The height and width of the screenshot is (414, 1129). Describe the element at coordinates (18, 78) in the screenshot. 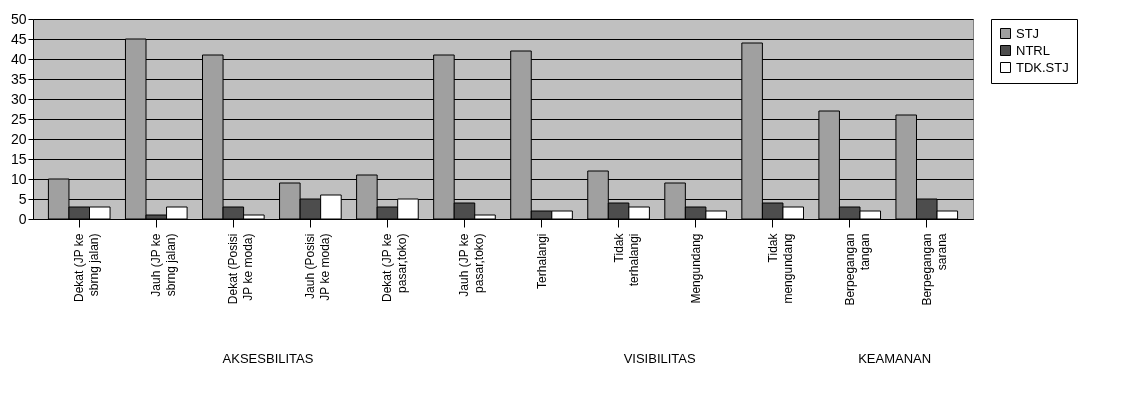

I see `y-tick-label: 35` at that location.